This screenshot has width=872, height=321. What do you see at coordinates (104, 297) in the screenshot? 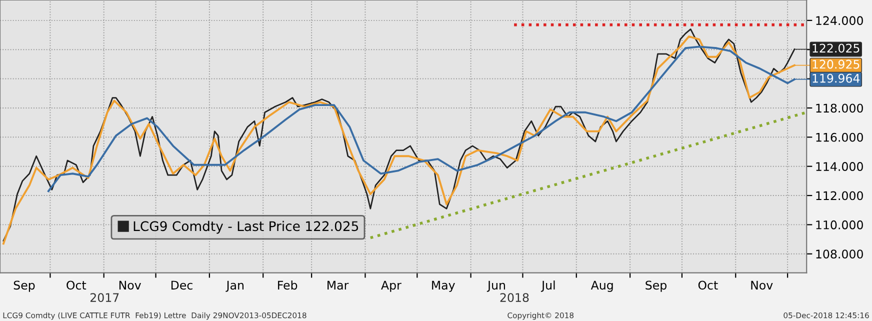
I see `text: 2017` at bounding box center [104, 297].